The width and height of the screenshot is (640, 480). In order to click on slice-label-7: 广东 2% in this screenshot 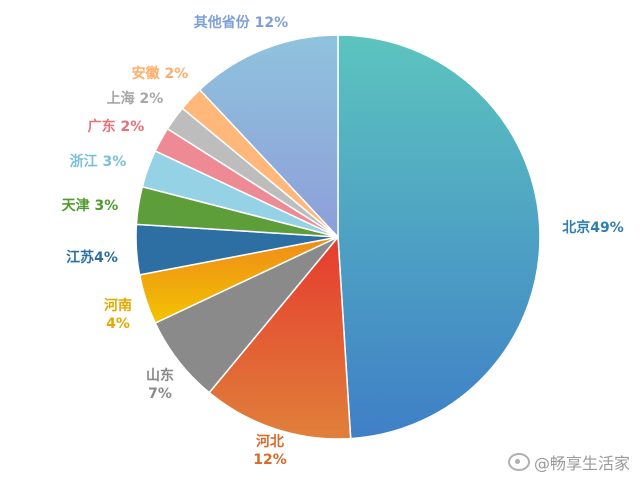, I will do `click(116, 126)`.